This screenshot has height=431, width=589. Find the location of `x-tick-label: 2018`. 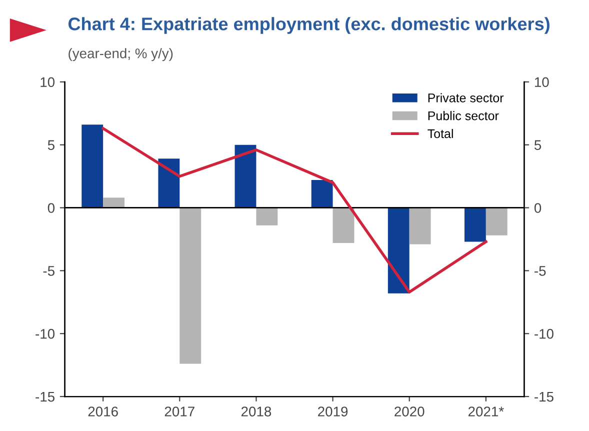

x-tick-label: 2018 is located at coordinates (256, 411).